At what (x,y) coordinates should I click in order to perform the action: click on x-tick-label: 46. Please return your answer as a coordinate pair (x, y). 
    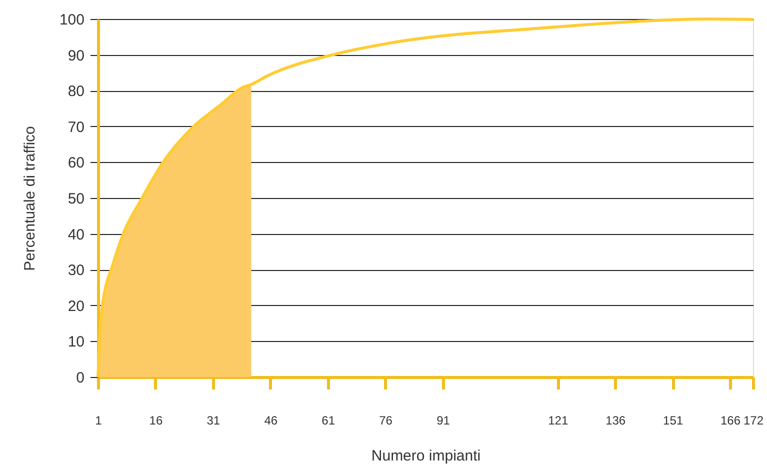
    Looking at the image, I should click on (271, 421).